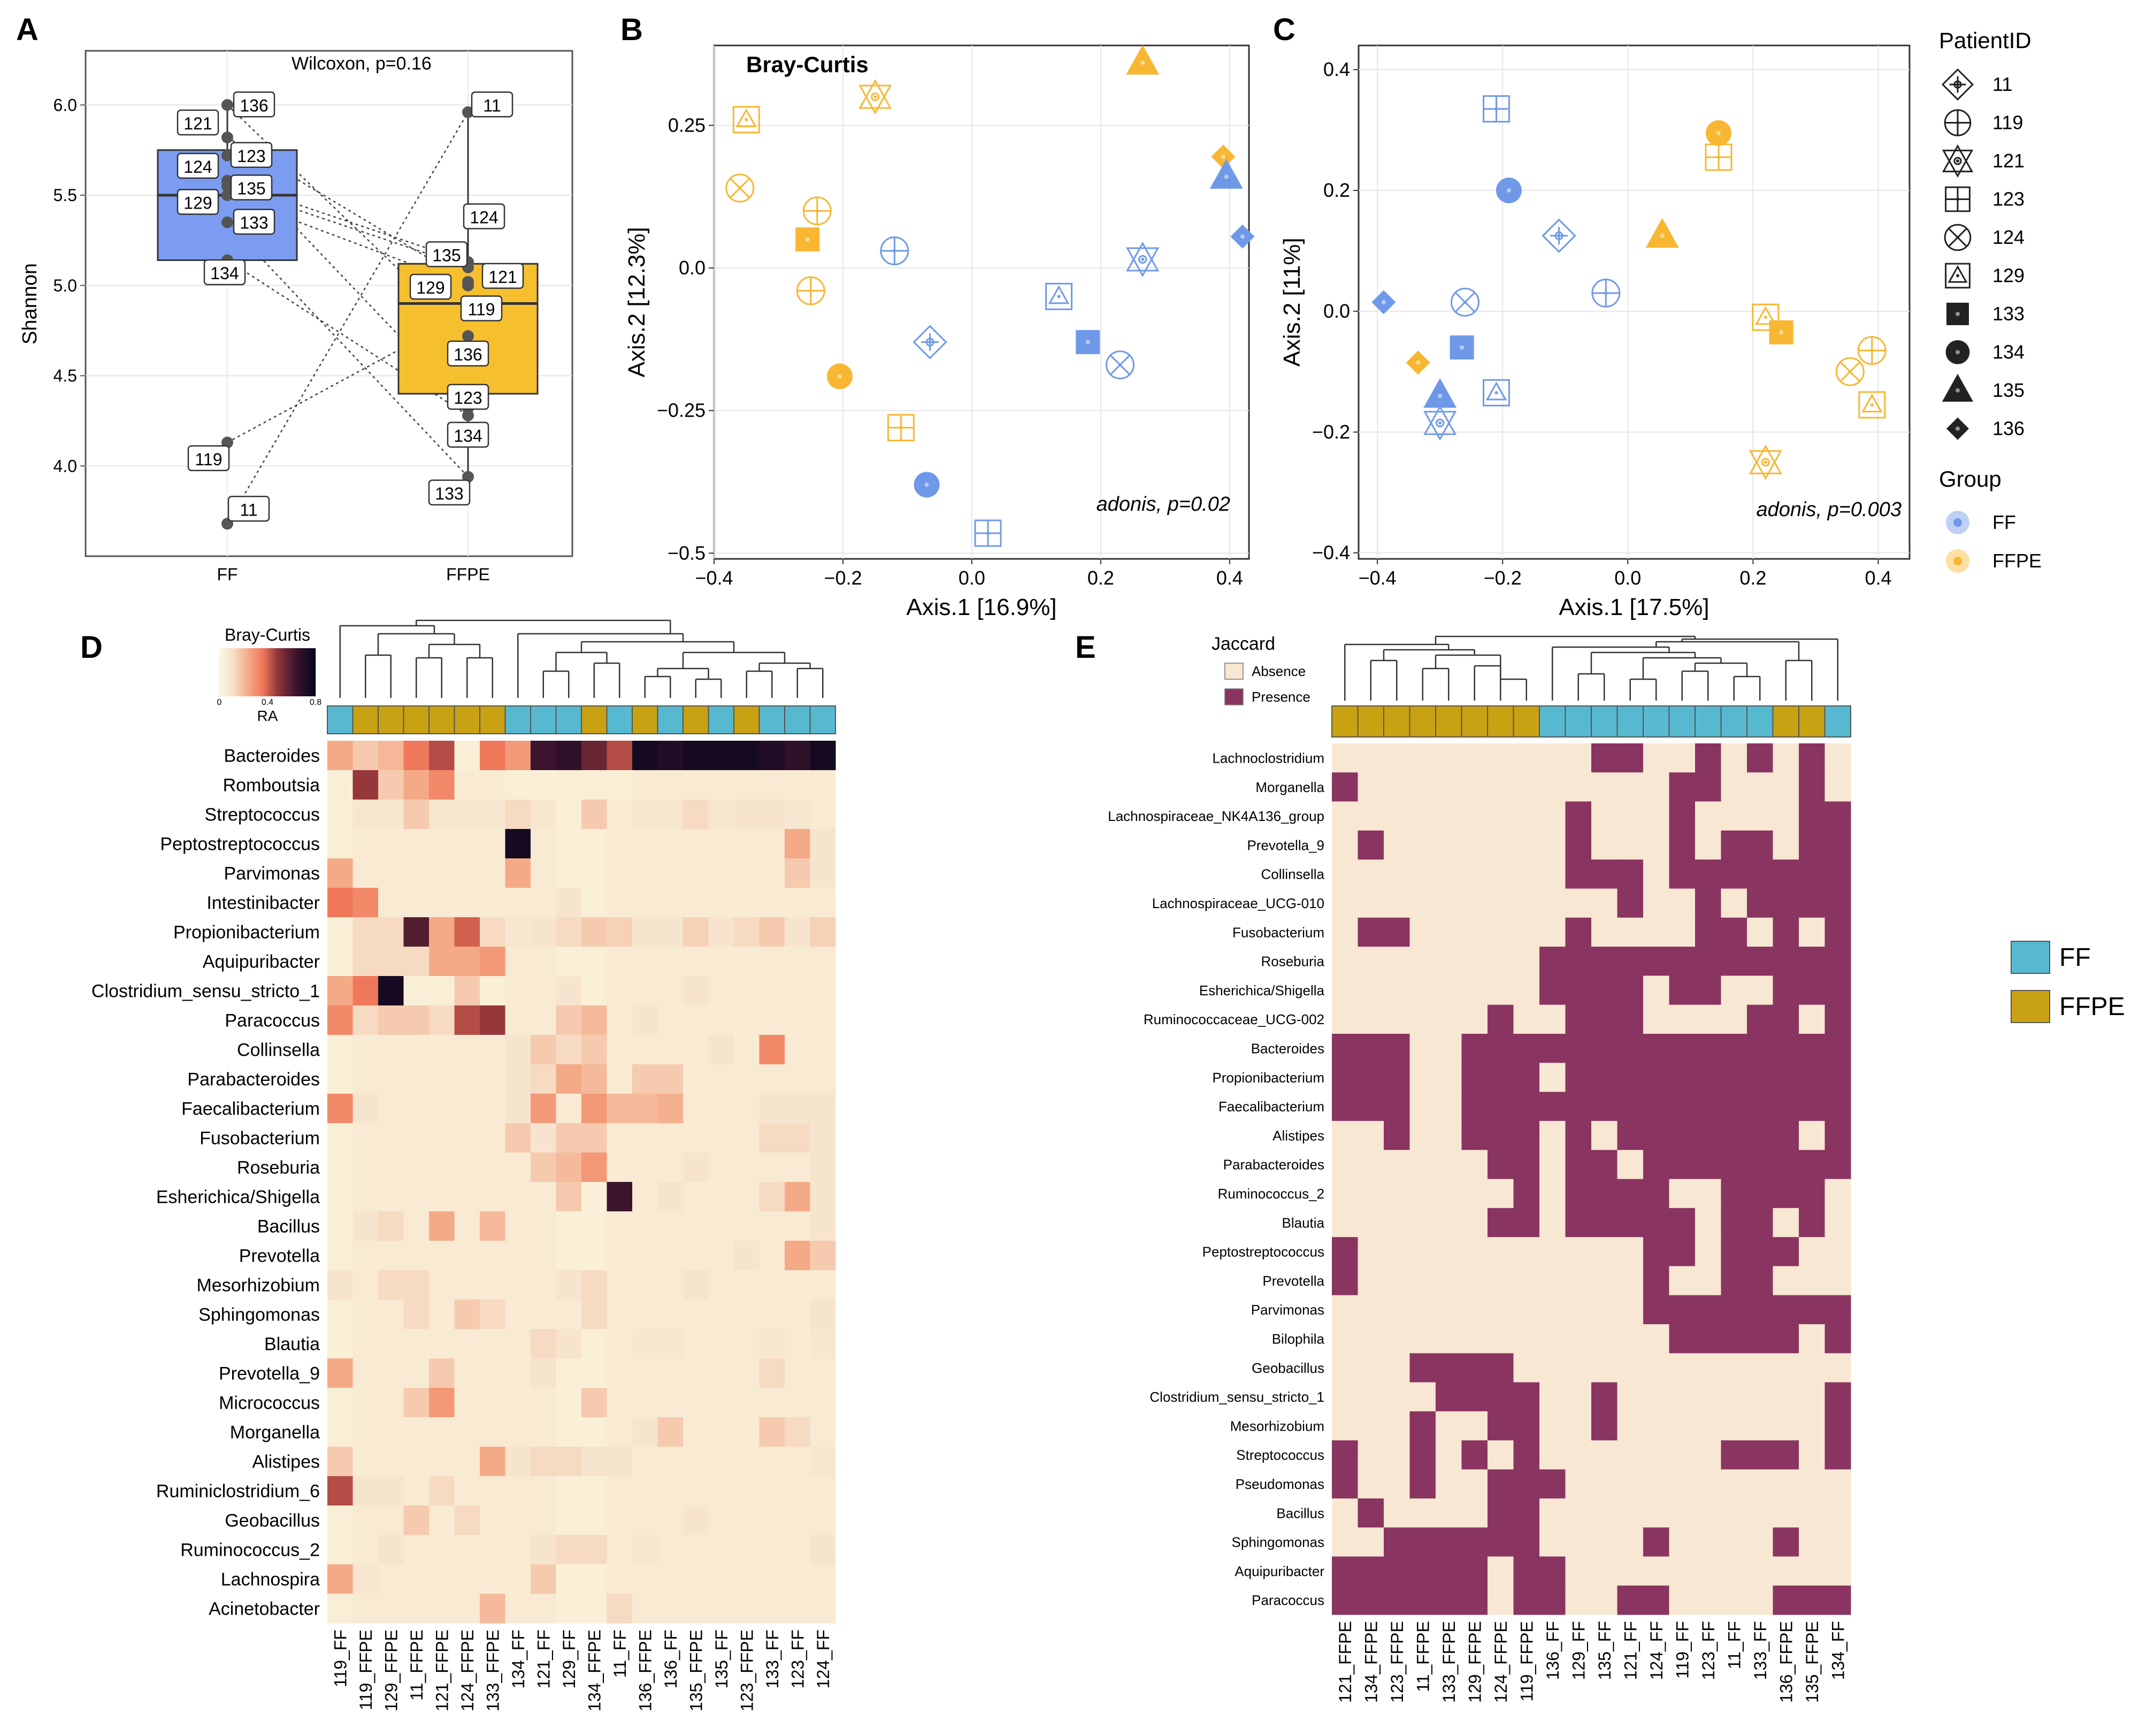 Image resolution: width=2139 pixels, height=1736 pixels. What do you see at coordinates (197, 203) in the screenshot?
I see `svg-text: 129` at bounding box center [197, 203].